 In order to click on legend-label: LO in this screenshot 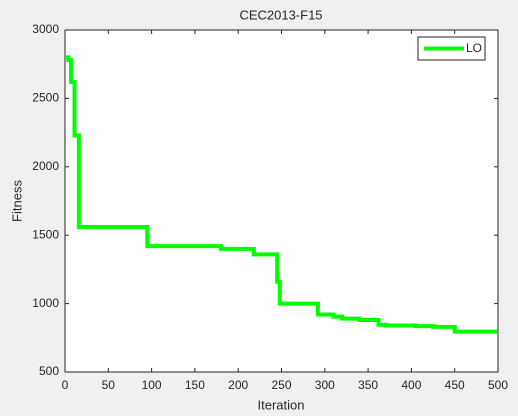, I will do `click(474, 48)`.